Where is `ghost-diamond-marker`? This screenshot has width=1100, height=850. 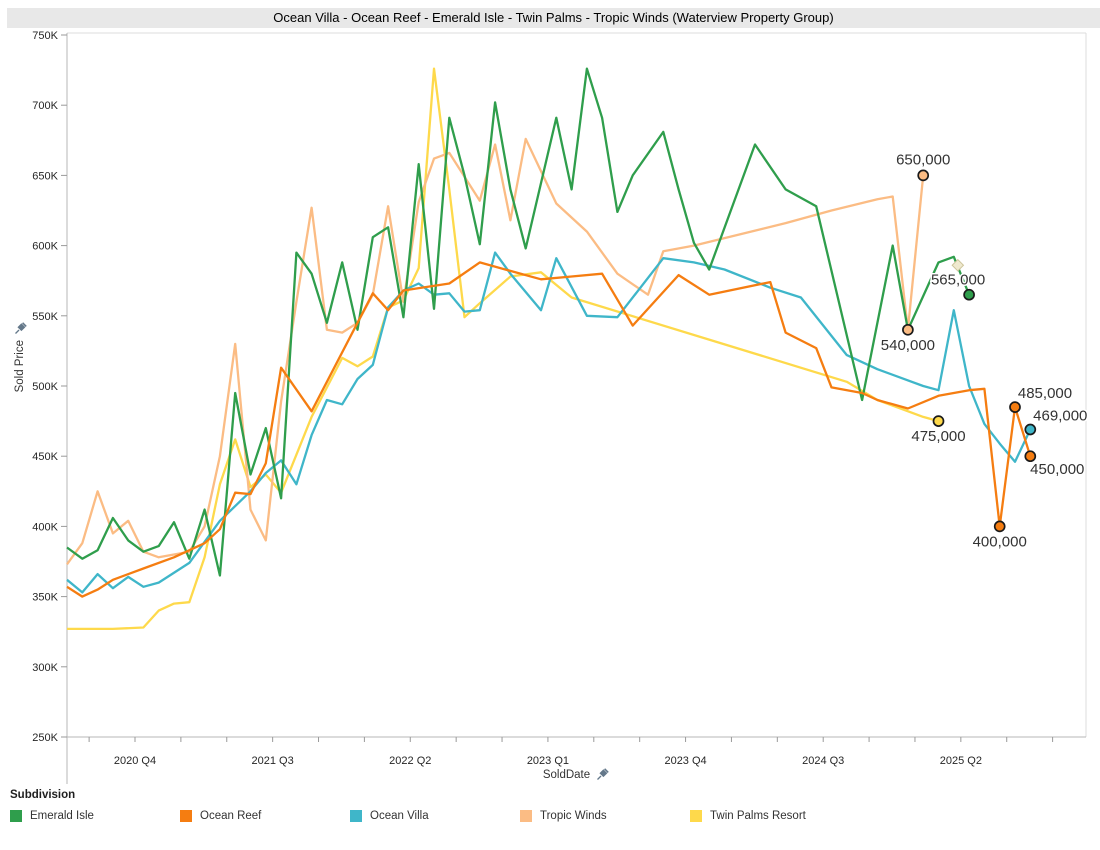 ghost-diamond-marker is located at coordinates (958, 265).